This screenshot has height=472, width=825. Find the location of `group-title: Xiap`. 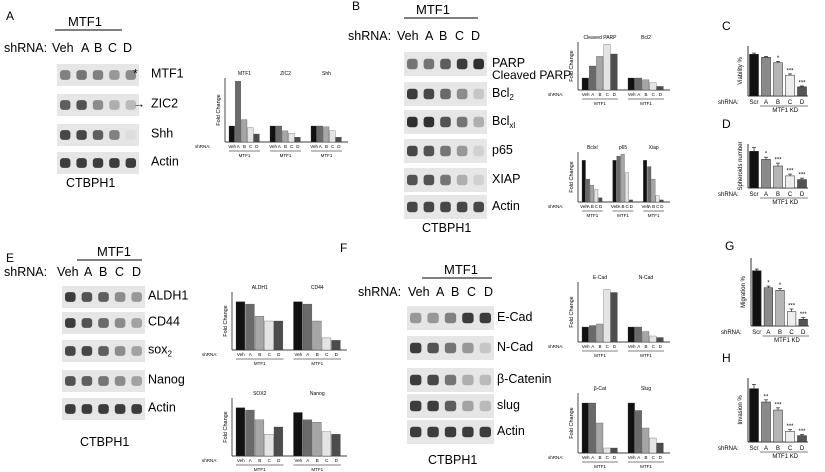

group-title: Xiap is located at coordinates (654, 148).